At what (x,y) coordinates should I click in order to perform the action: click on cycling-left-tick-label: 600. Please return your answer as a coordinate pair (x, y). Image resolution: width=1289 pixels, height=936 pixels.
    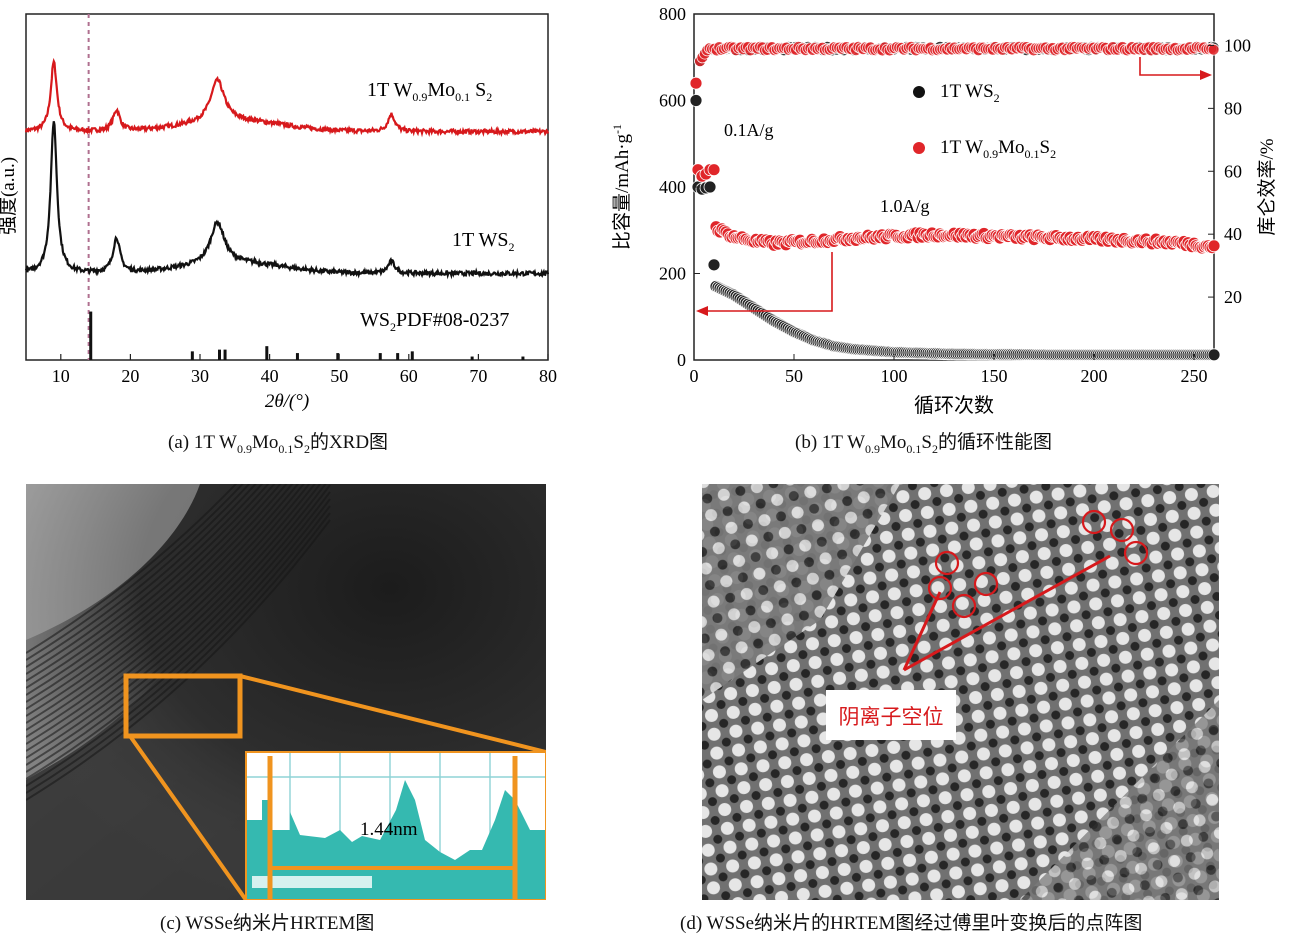
    Looking at the image, I should click on (672, 101).